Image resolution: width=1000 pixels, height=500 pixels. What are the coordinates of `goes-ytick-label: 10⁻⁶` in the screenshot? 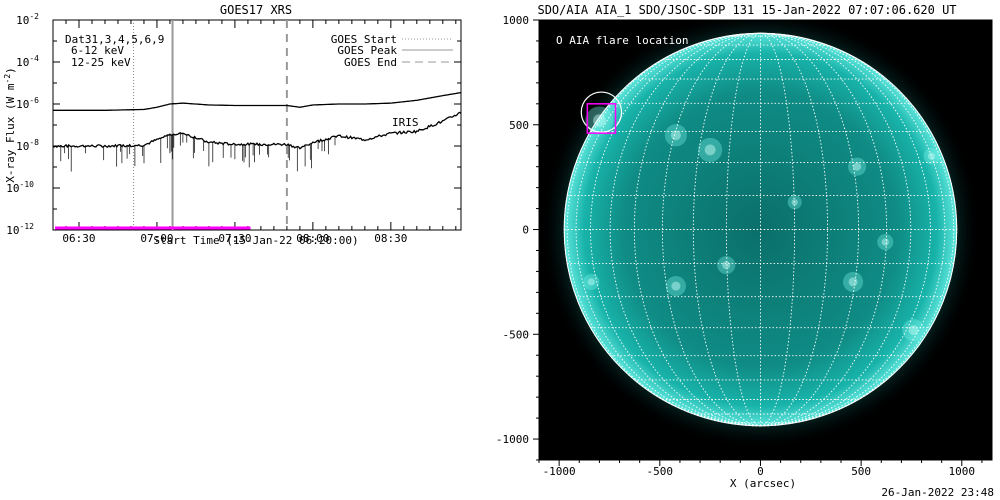 It's located at (27, 103).